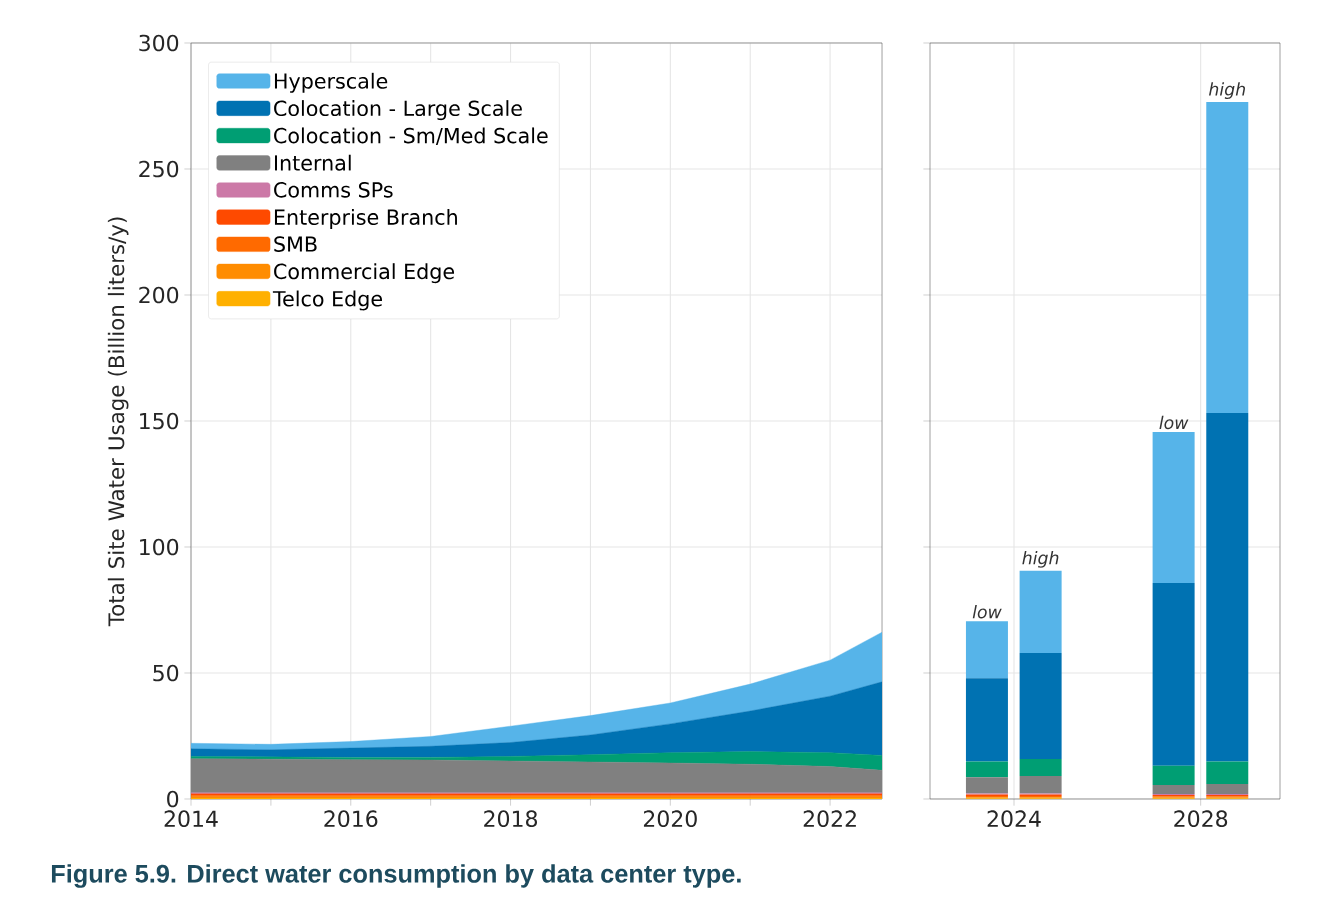 This screenshot has height=918, width=1319. Describe the element at coordinates (364, 273) in the screenshot. I see `legend-label: Commercial Edge` at that location.